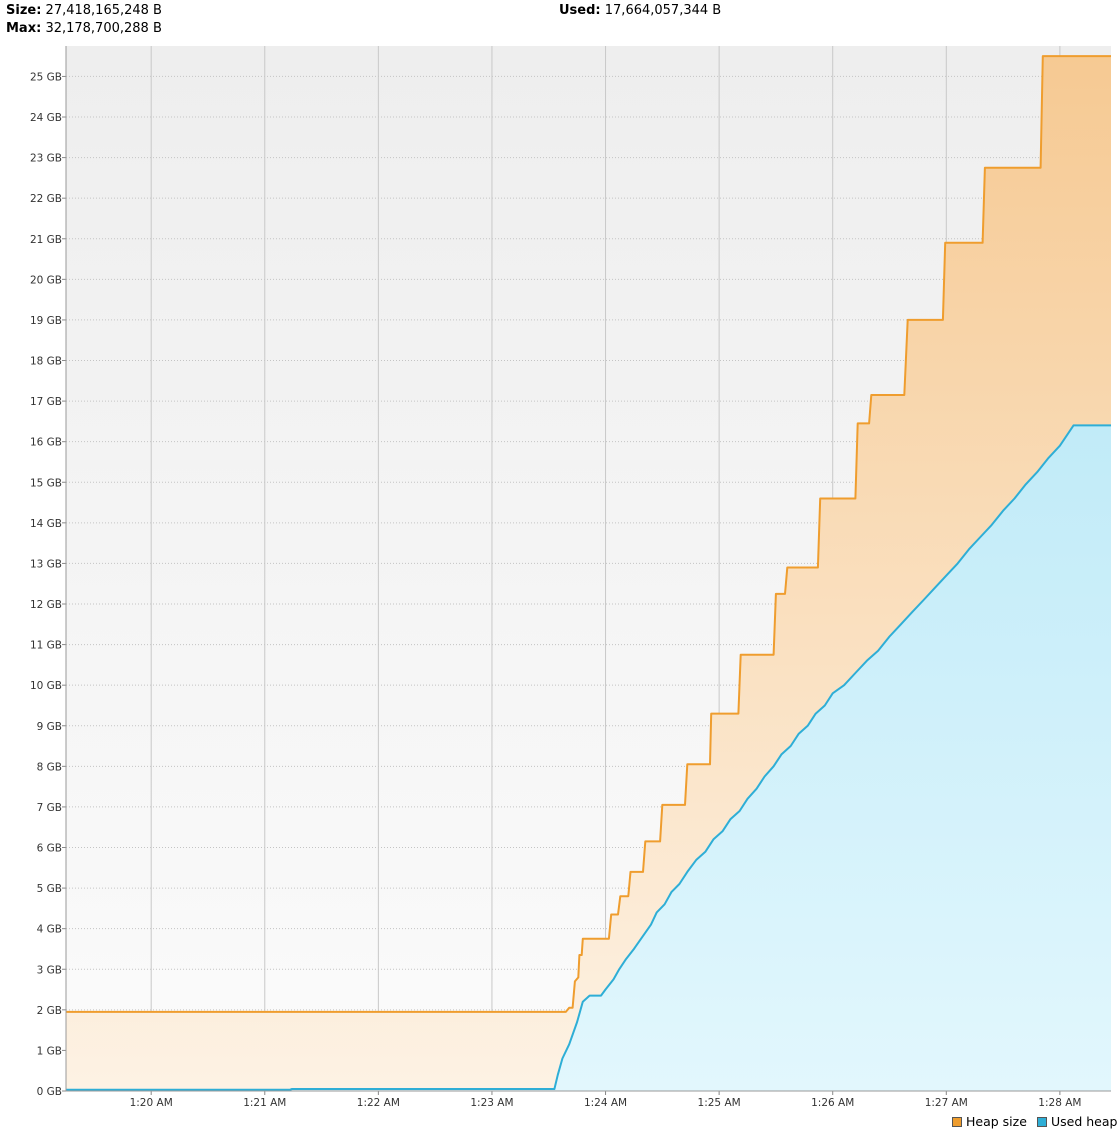 The height and width of the screenshot is (1136, 1120). What do you see at coordinates (378, 1103) in the screenshot?
I see `x-tick-label: 1:22 AM` at bounding box center [378, 1103].